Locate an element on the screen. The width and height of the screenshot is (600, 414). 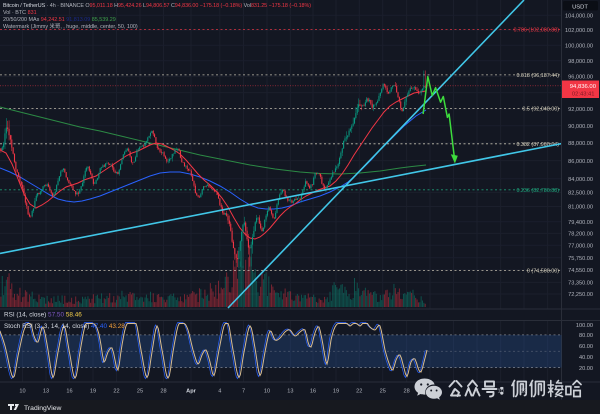
svg-text: 73,350.00 is located at coordinates (580, 284).